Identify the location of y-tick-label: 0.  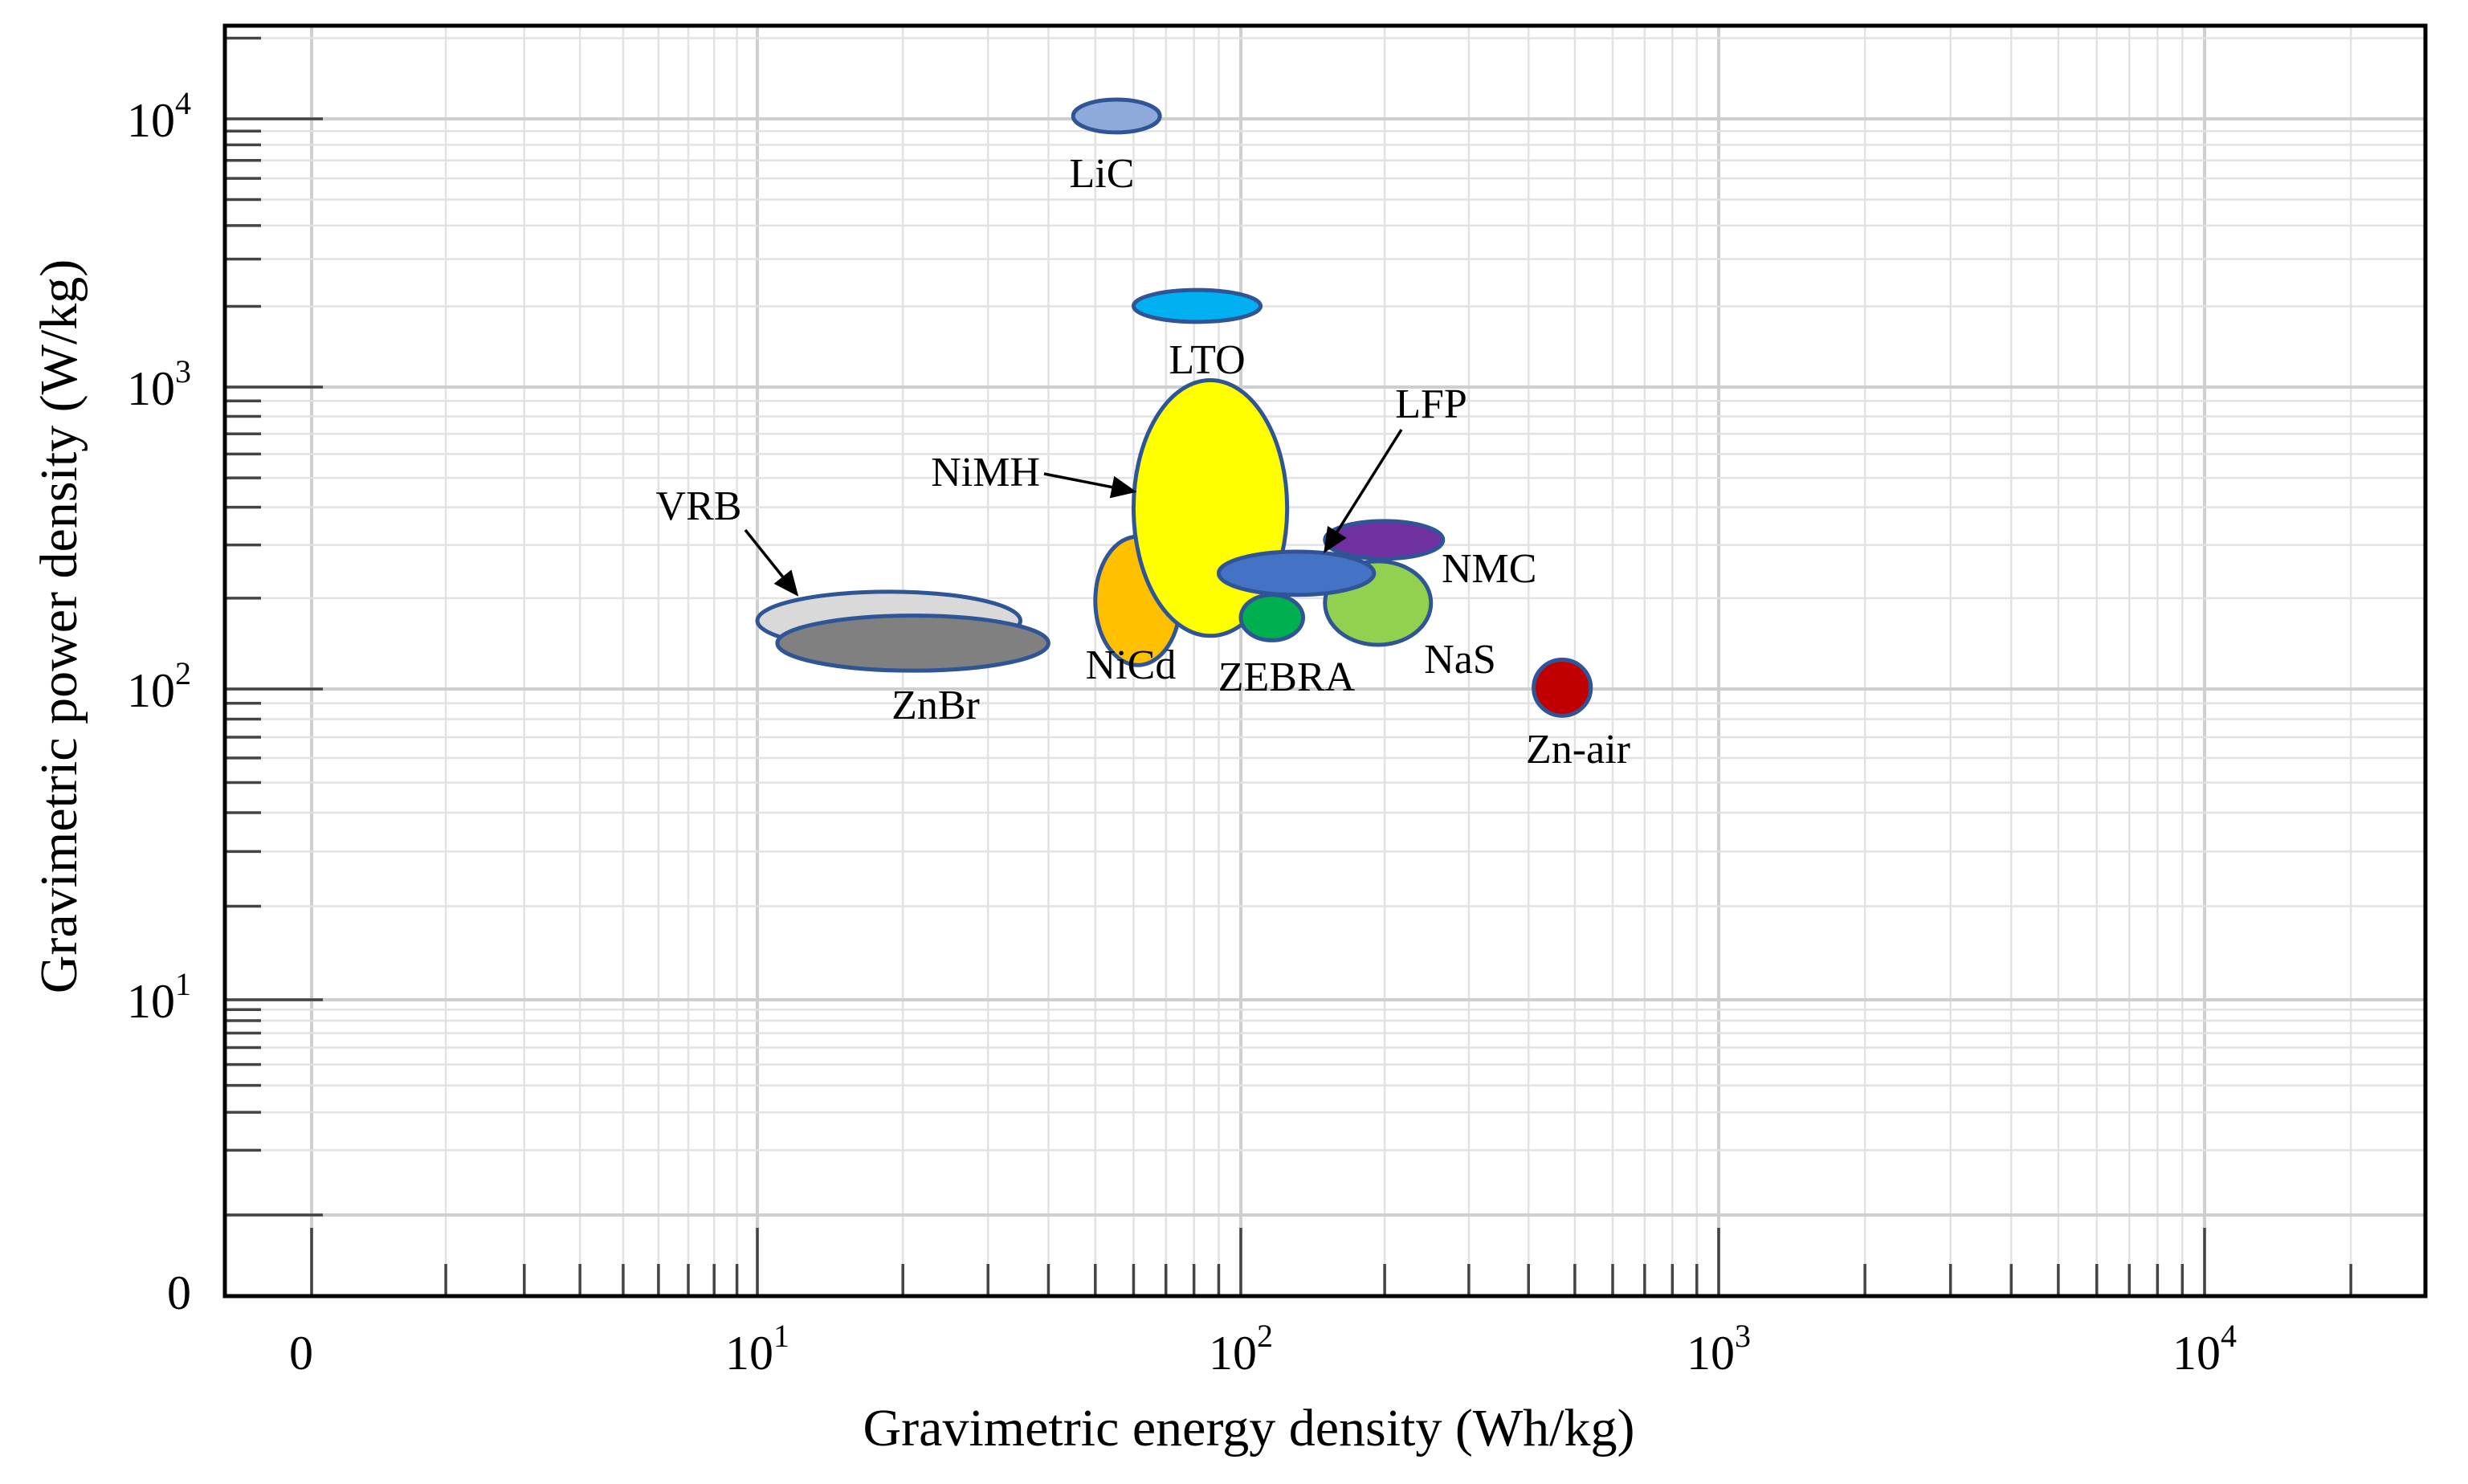
(179, 1292).